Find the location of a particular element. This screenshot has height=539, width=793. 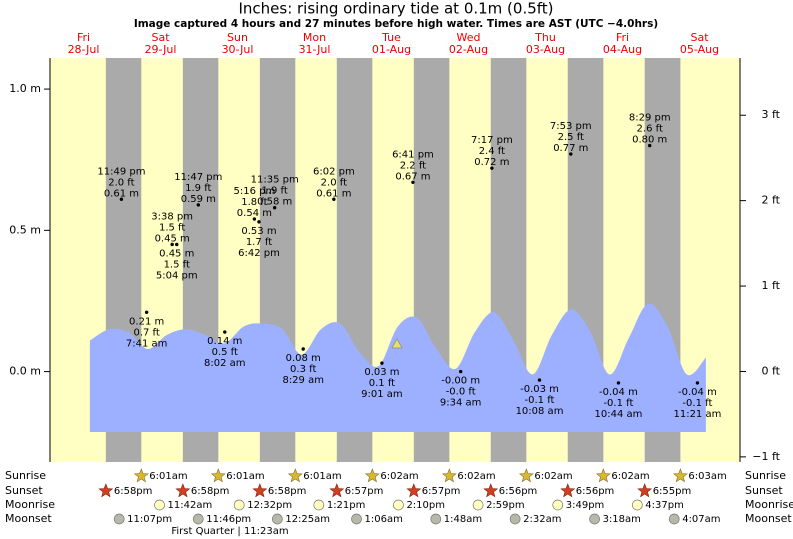

day-date: 05-Aug is located at coordinates (699, 49).